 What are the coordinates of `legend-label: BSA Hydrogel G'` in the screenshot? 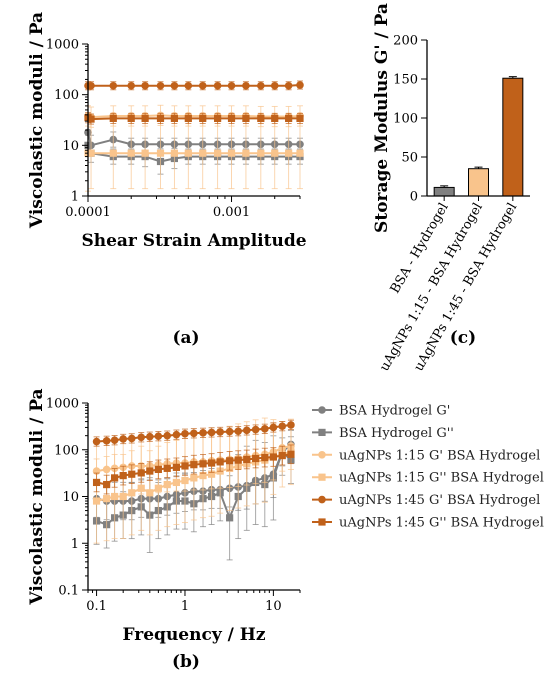 It's located at (394, 411).